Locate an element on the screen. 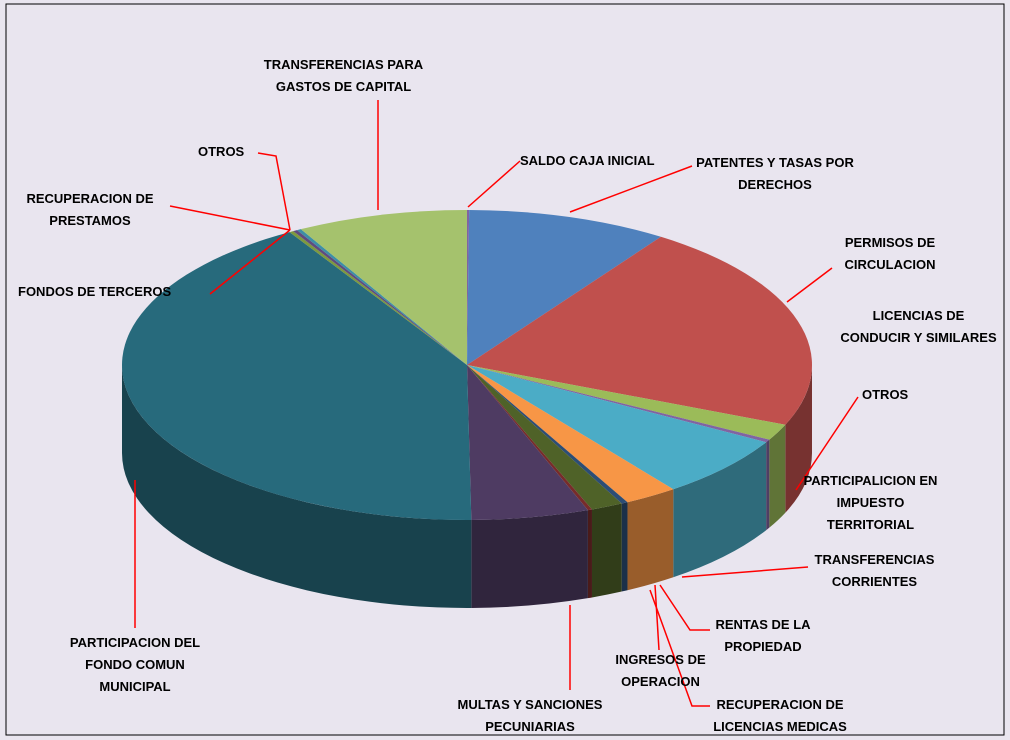 Image resolution: width=1010 pixels, height=740 pixels. slice-label: PARTICIPALICION EN IMPUESTO TERRITORIAL is located at coordinates (870, 502).